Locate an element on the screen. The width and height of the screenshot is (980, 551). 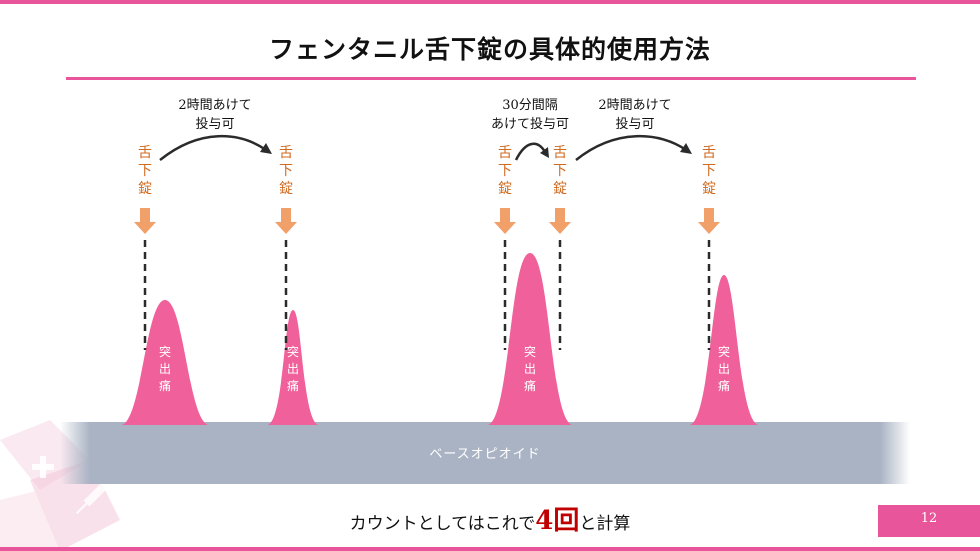
peak-label-4: 突出痛 is located at coordinates (723, 369).